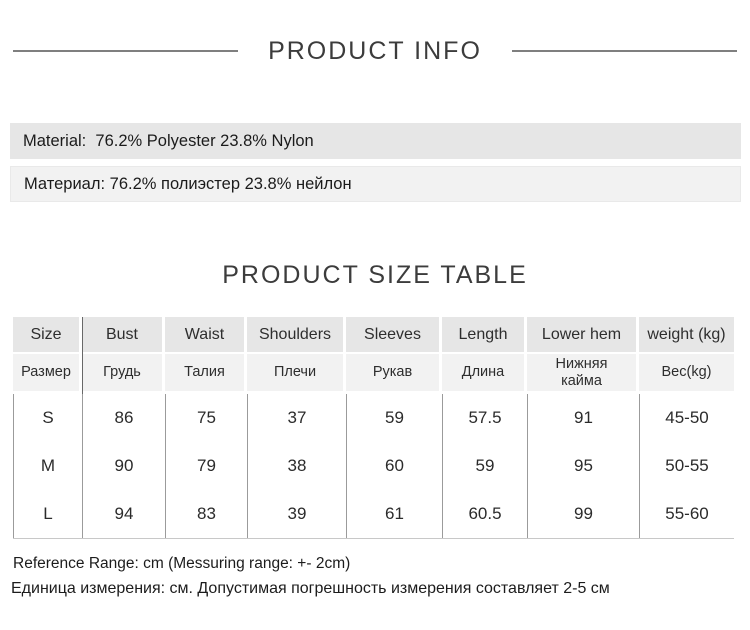  Describe the element at coordinates (47, 514) in the screenshot. I see `size-table-cell: L` at that location.